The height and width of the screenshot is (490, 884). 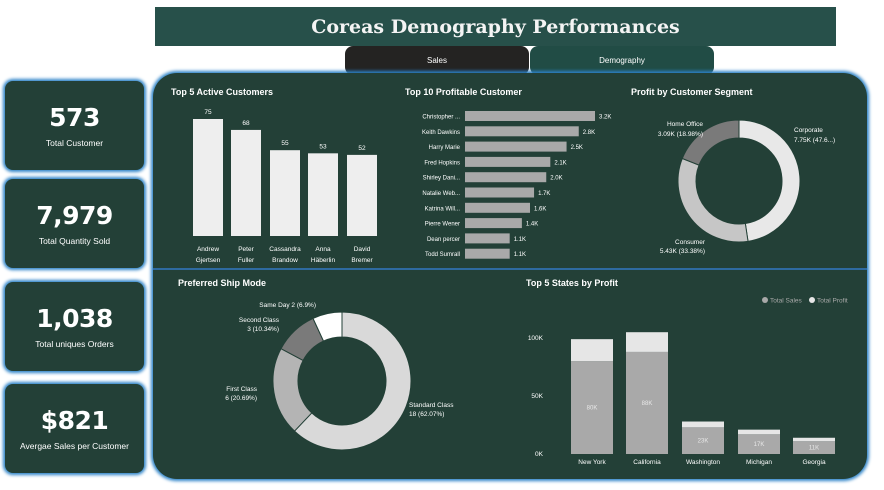 I want to click on legend-label: Total Profit, so click(x=832, y=301).